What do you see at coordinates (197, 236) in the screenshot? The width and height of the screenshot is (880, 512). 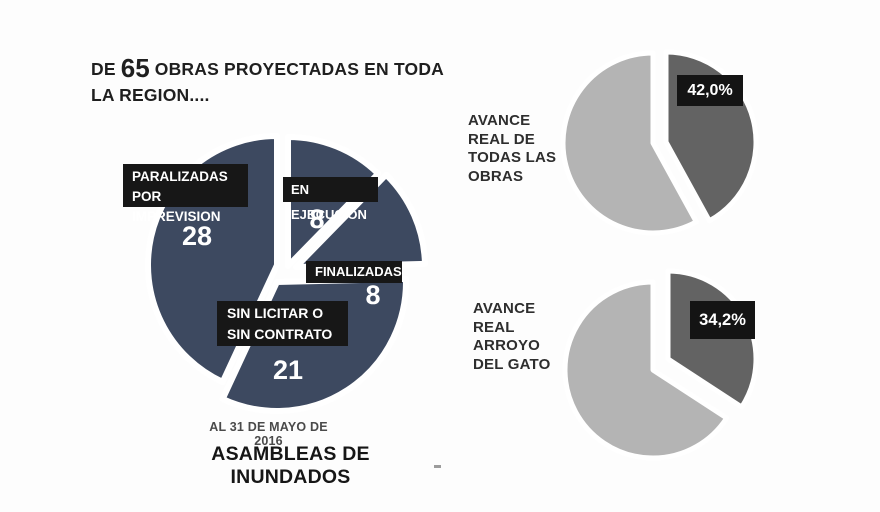 I see `value-paralizadas: 28` at bounding box center [197, 236].